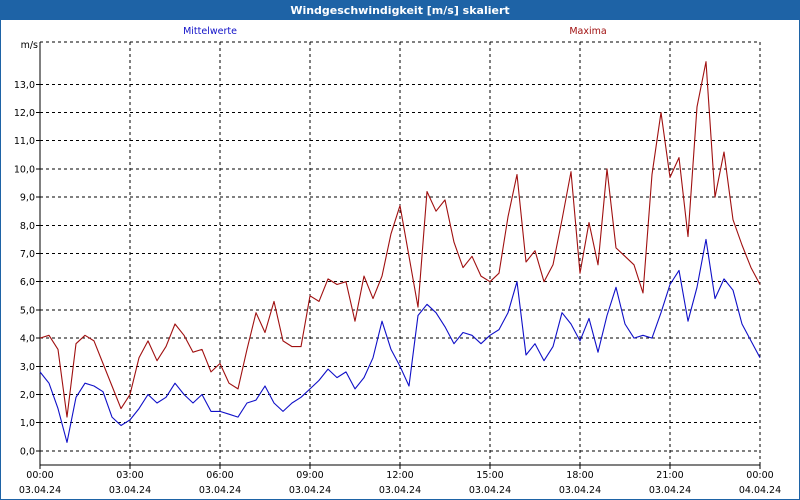 This screenshot has width=800, height=500. I want to click on x-tick-time-label: 09:00, so click(309, 475).